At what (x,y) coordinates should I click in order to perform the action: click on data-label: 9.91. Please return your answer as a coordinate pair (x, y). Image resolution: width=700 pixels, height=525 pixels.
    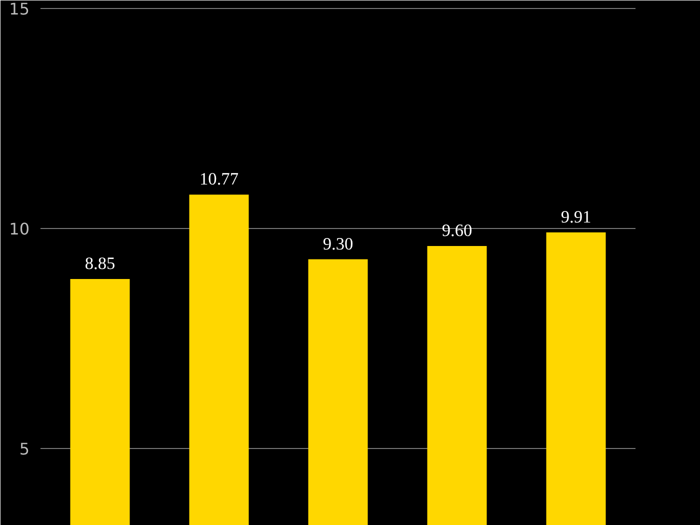
    Looking at the image, I should click on (576, 216).